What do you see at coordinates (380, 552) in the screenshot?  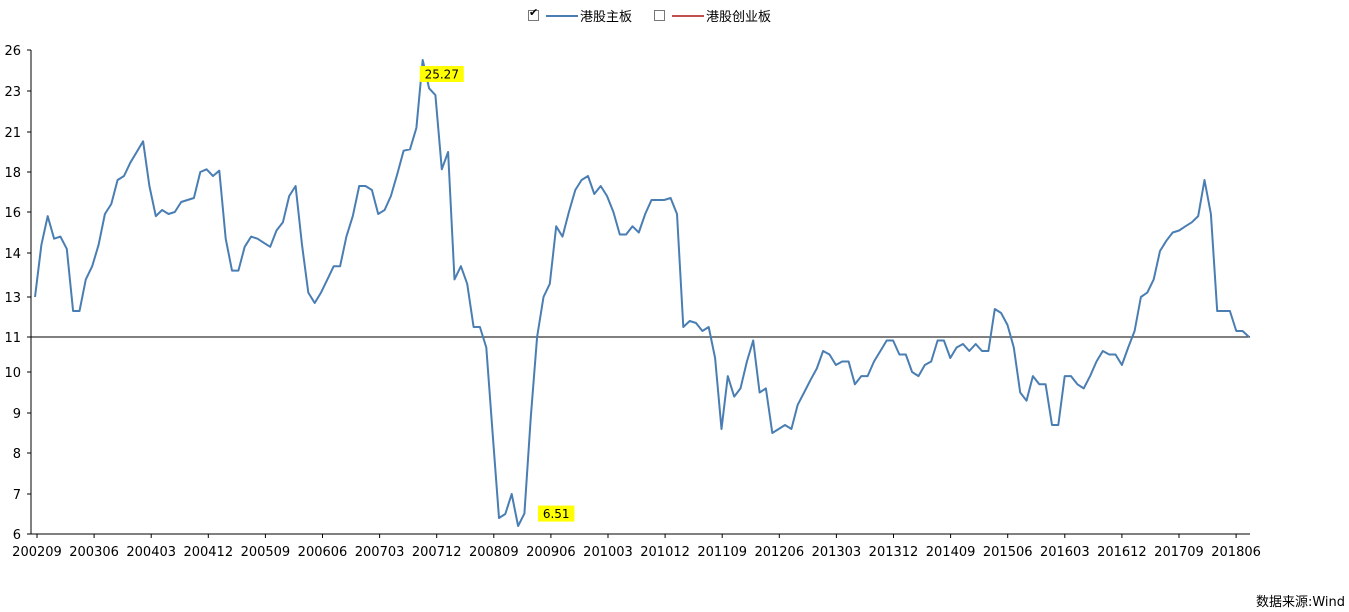 I see `x-tick-label: 200703` at bounding box center [380, 552].